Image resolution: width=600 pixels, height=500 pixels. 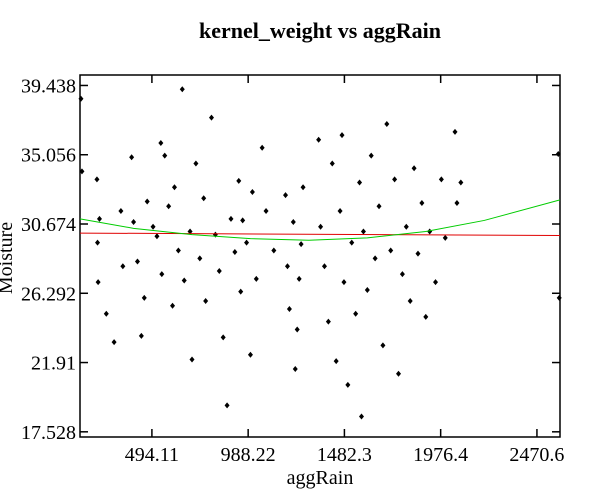 What do you see at coordinates (320, 478) in the screenshot?
I see `x-axis-label: aggRain` at bounding box center [320, 478].